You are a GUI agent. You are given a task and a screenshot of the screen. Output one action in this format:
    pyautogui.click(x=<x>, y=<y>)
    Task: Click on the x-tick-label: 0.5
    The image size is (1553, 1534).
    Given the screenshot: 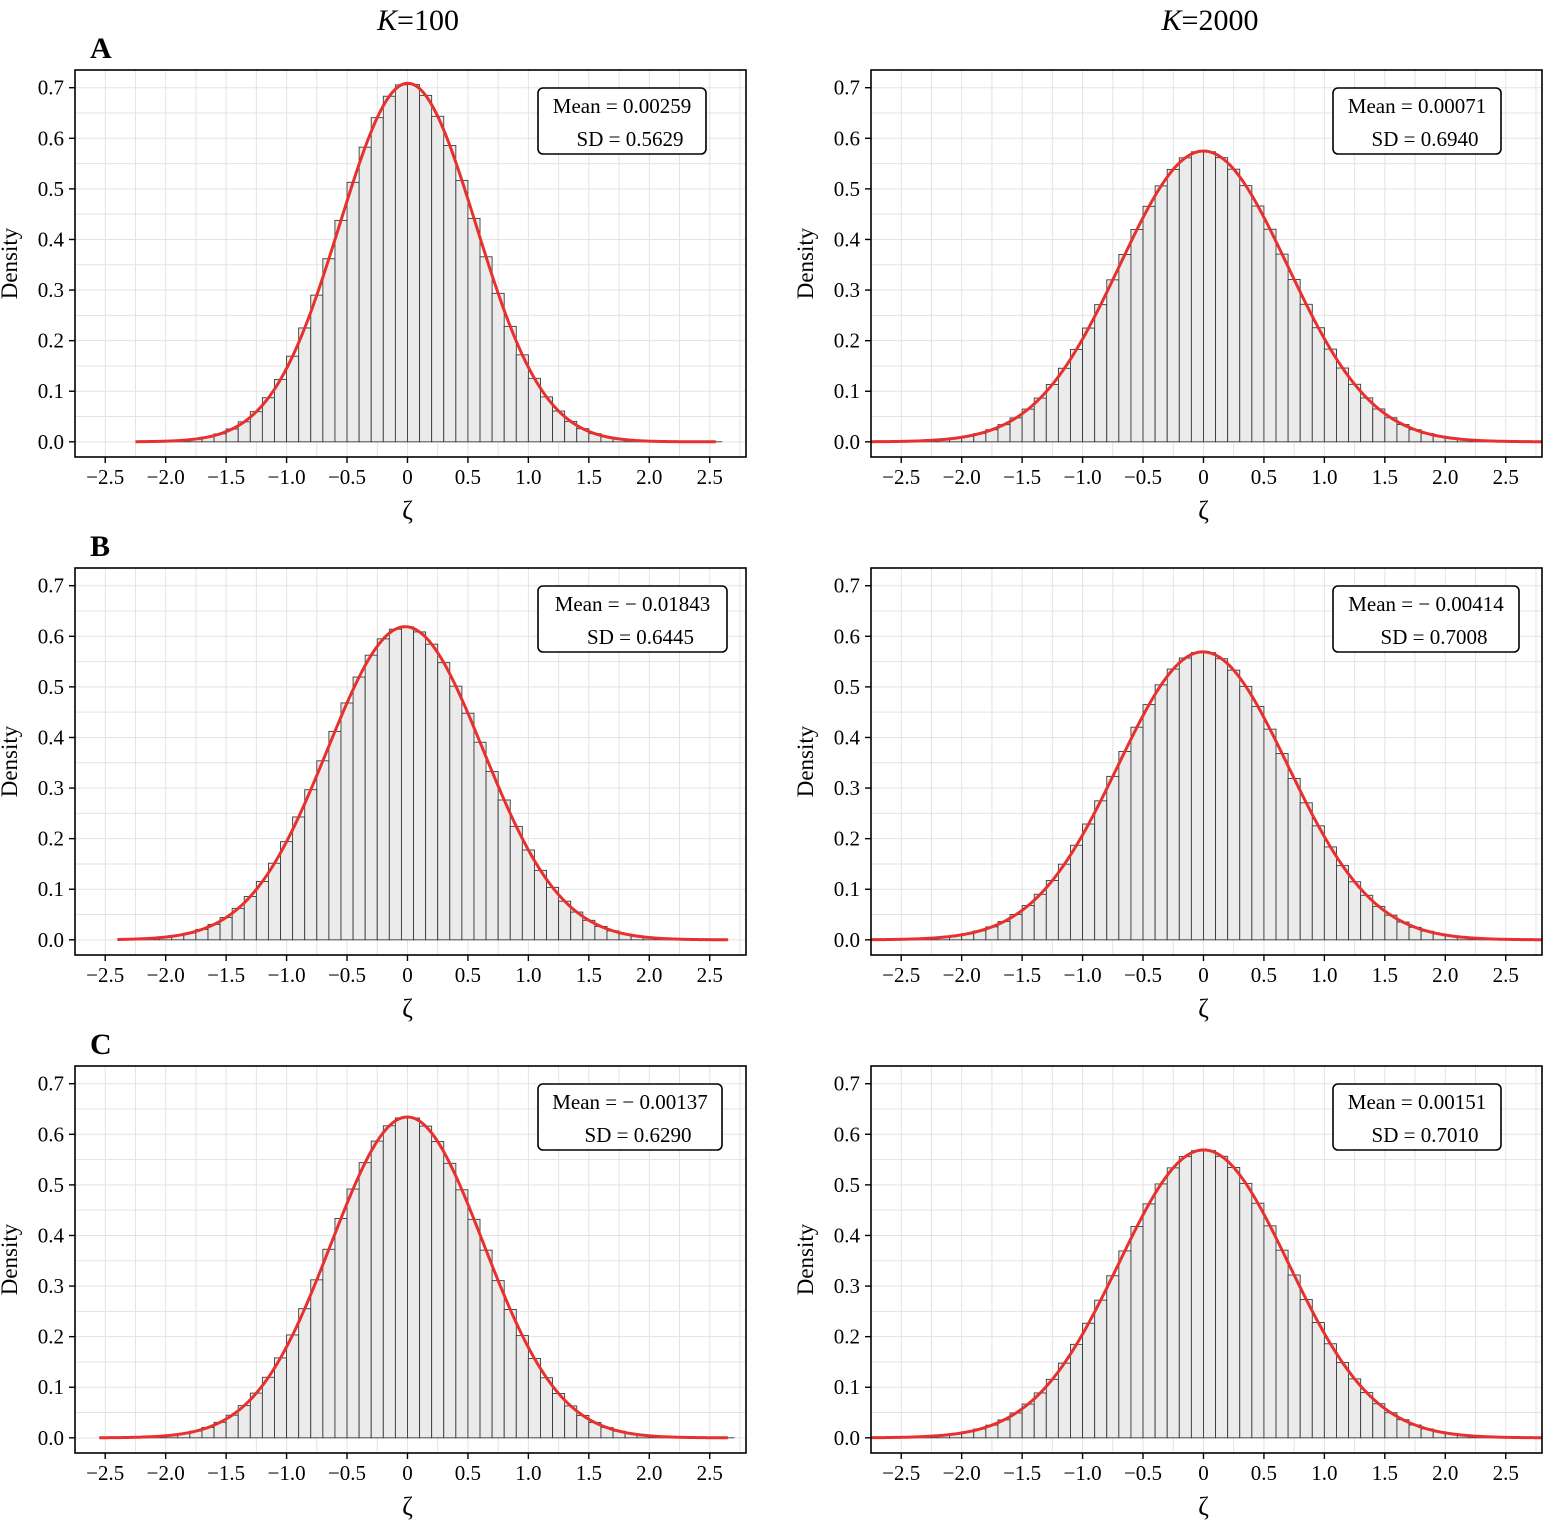 What is the action you would take?
    pyautogui.click(x=468, y=477)
    